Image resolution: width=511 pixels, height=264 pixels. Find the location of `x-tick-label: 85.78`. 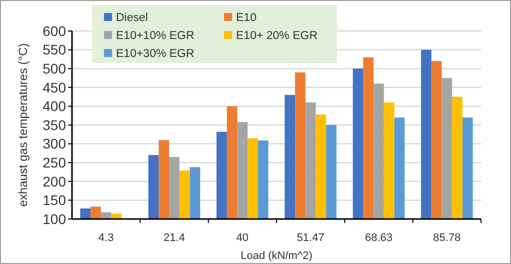

x-tick-label: 85.78 is located at coordinates (447, 238).